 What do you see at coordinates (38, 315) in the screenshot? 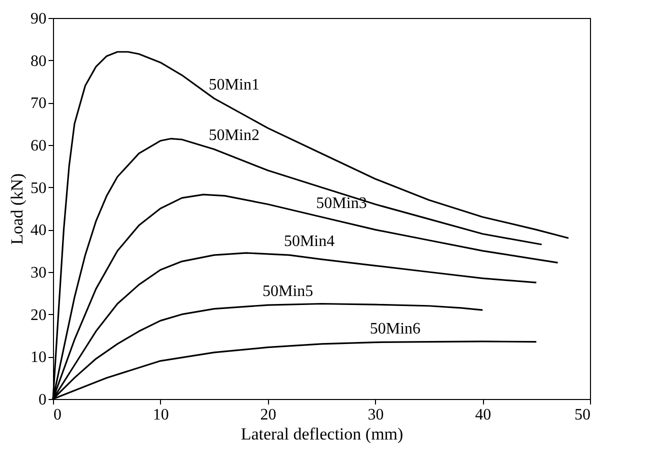
I see `y-tick-label: 20` at bounding box center [38, 315].